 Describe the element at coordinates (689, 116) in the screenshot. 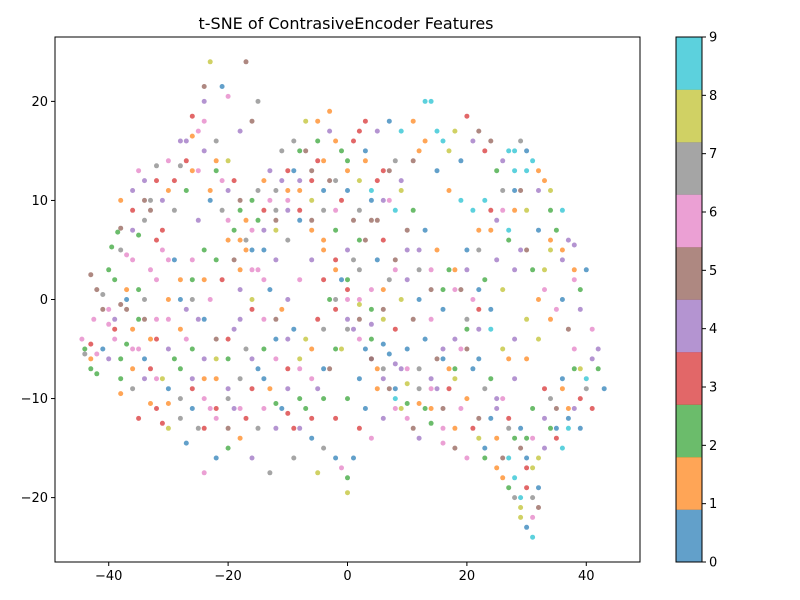

I see `colorbar-segment` at that location.